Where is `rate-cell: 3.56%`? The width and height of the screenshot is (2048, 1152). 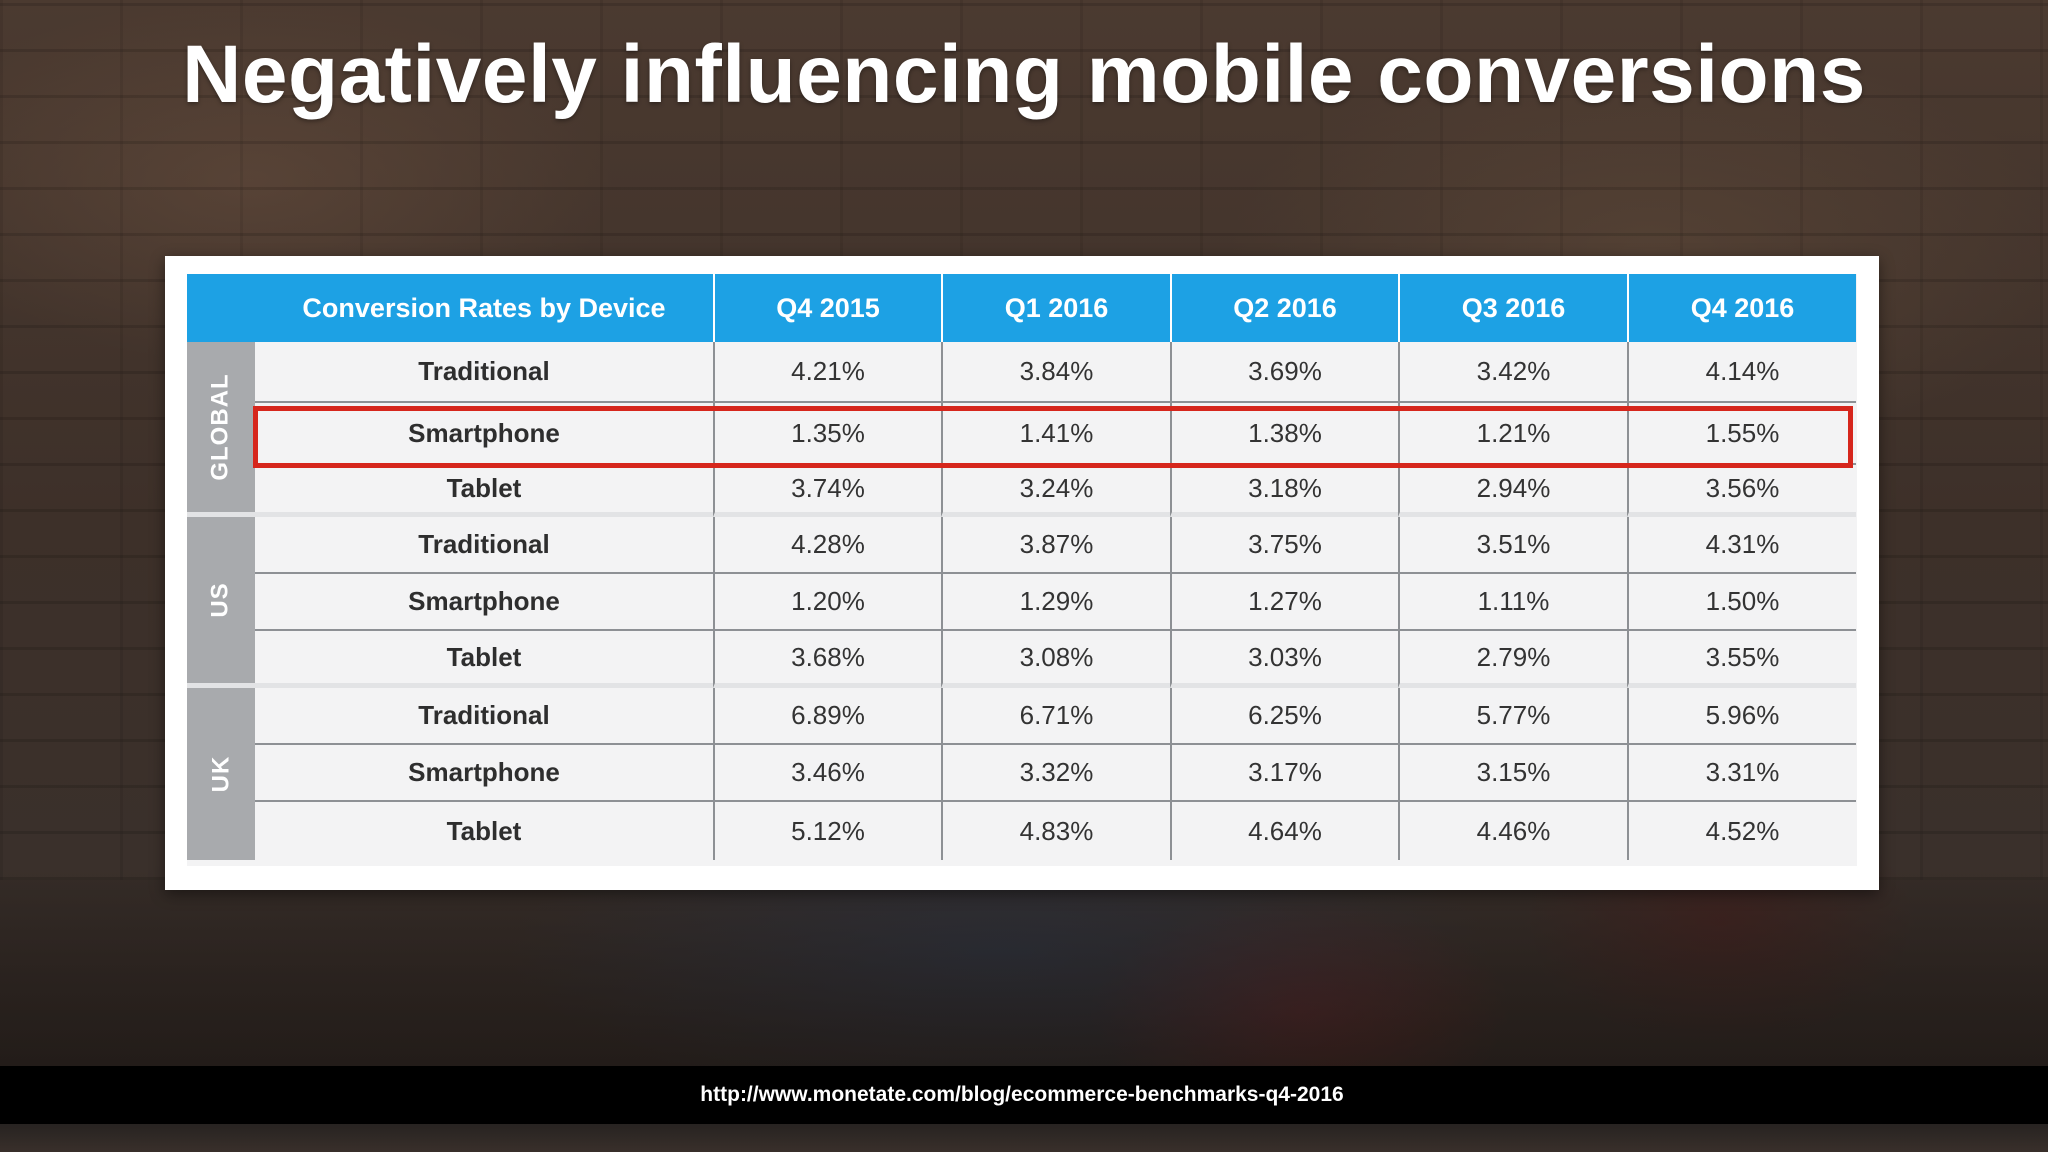 rate-cell: 3.56% is located at coordinates (1741, 491).